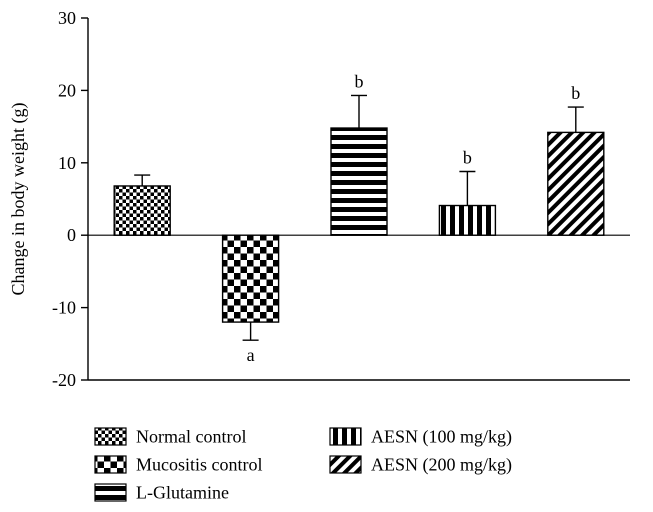 This screenshot has height=512, width=653. What do you see at coordinates (576, 183) in the screenshot?
I see `bar-aesn-200-mg-kg-` at bounding box center [576, 183].